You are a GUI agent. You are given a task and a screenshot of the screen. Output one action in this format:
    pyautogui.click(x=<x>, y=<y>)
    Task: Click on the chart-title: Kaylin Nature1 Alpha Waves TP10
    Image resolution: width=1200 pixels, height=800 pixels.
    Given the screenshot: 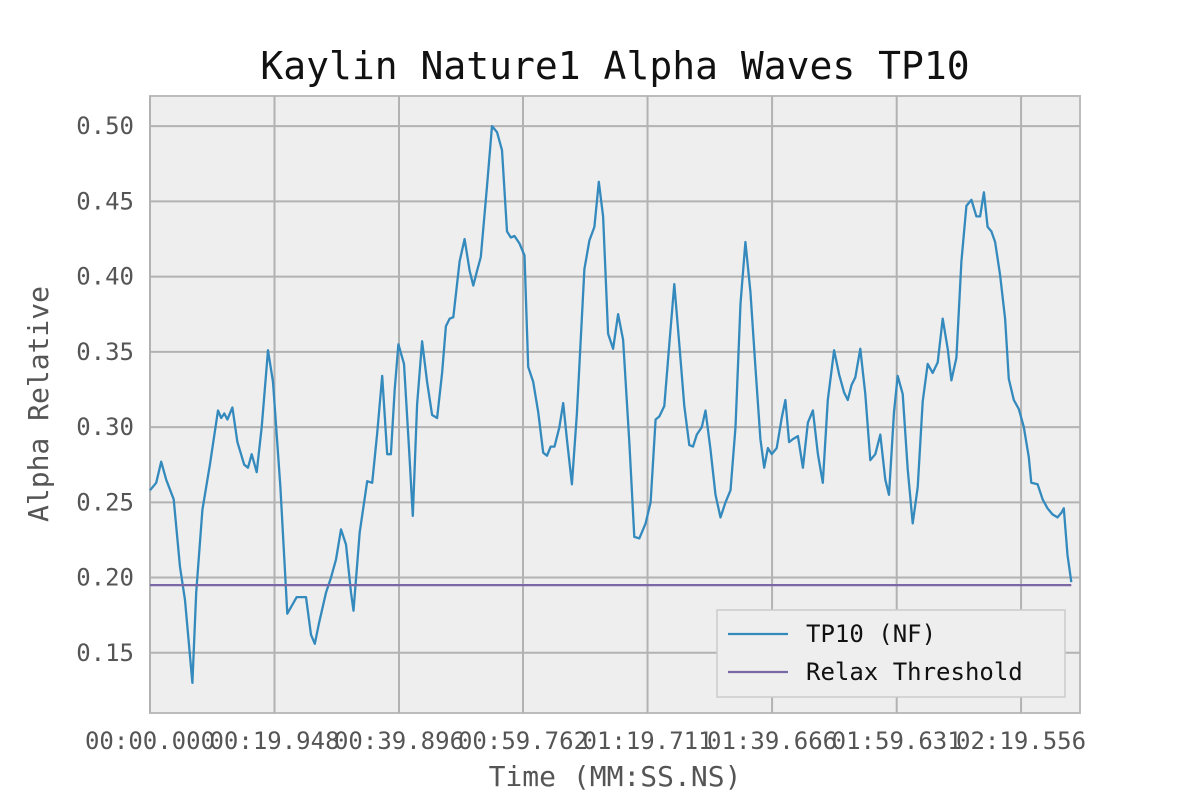 What is the action you would take?
    pyautogui.click(x=614, y=66)
    